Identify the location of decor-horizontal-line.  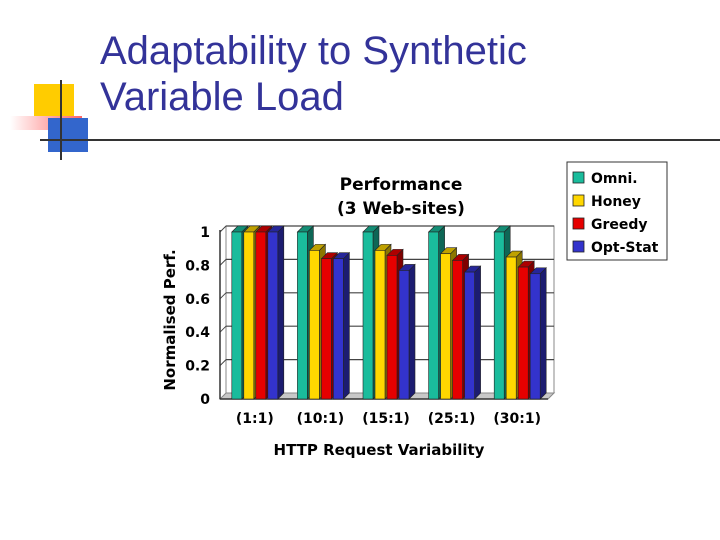
(380, 140).